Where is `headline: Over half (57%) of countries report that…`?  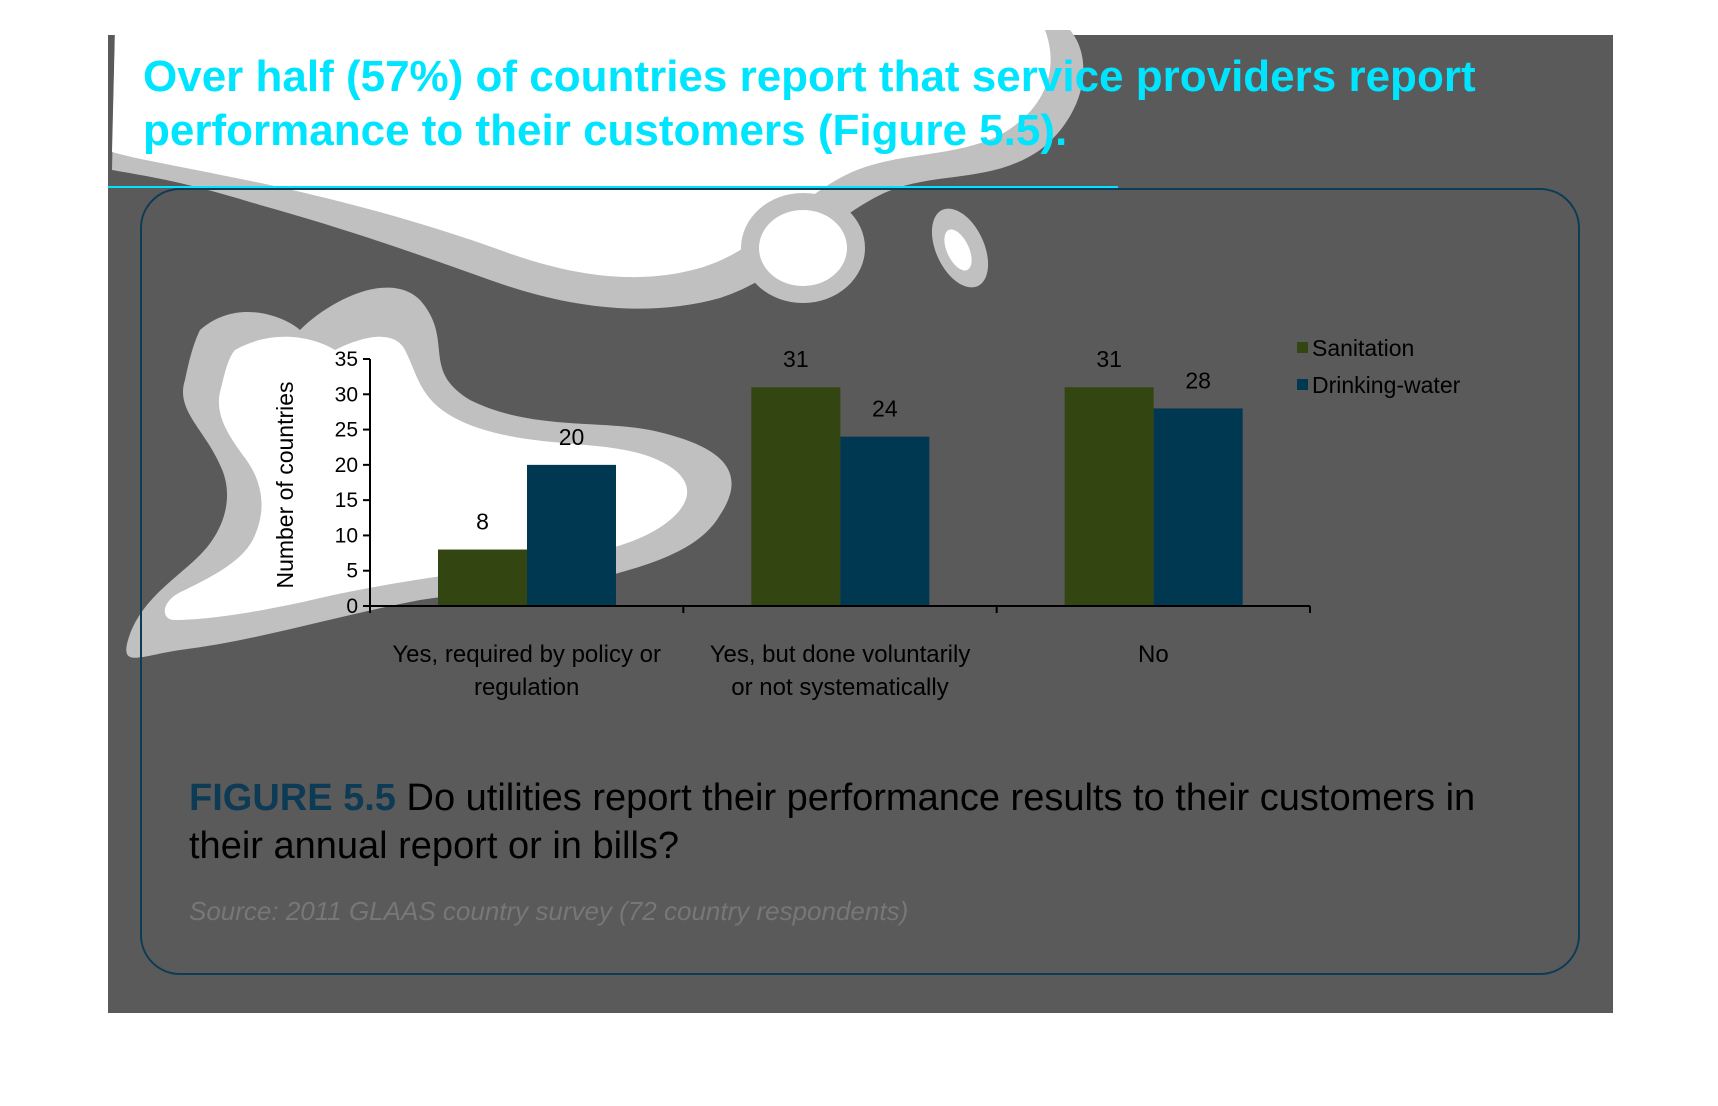
headline: Over half (57%) of countries report that… is located at coordinates (809, 103).